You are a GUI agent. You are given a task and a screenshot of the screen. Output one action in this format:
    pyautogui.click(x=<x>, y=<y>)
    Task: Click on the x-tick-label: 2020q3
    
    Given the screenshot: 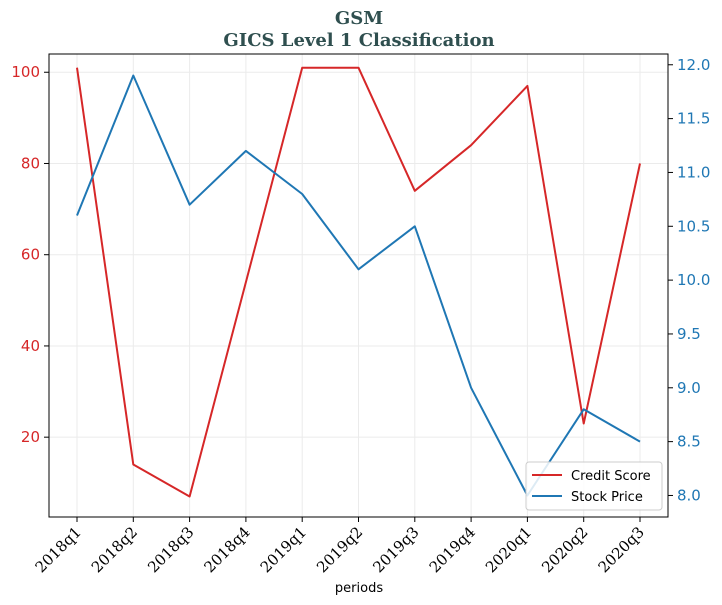 What is the action you would take?
    pyautogui.click(x=621, y=549)
    